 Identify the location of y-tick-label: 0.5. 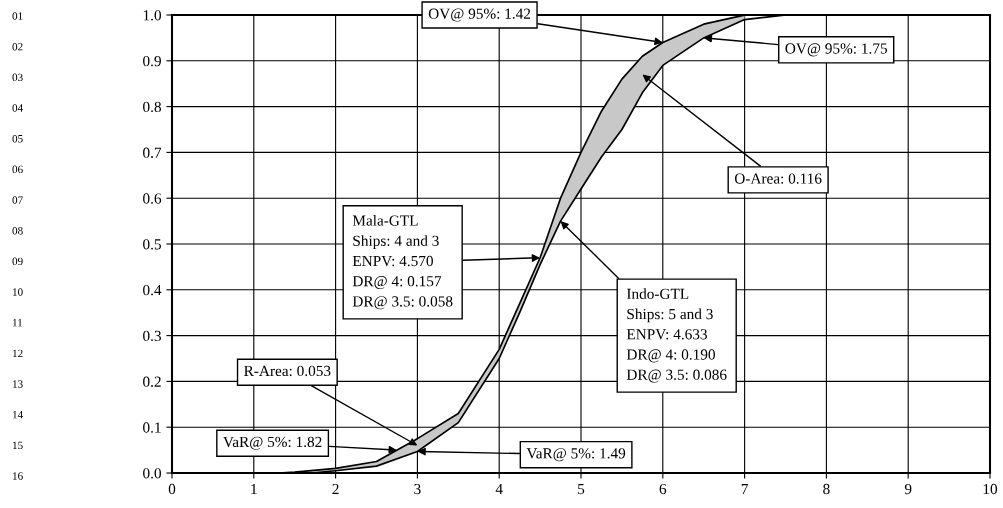
(152, 244).